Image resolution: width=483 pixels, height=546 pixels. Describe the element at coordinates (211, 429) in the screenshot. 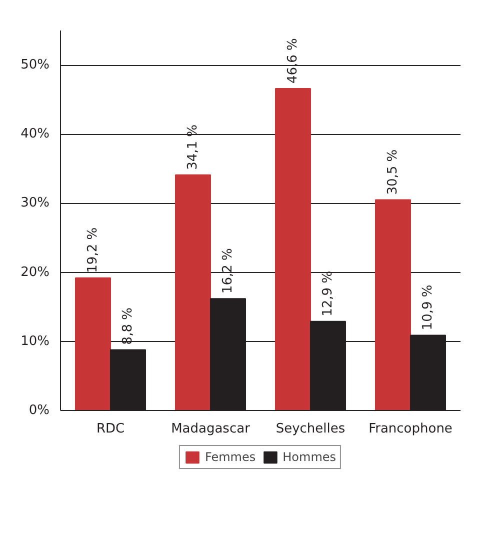

I see `x-tick-label: Madagascar` at that location.